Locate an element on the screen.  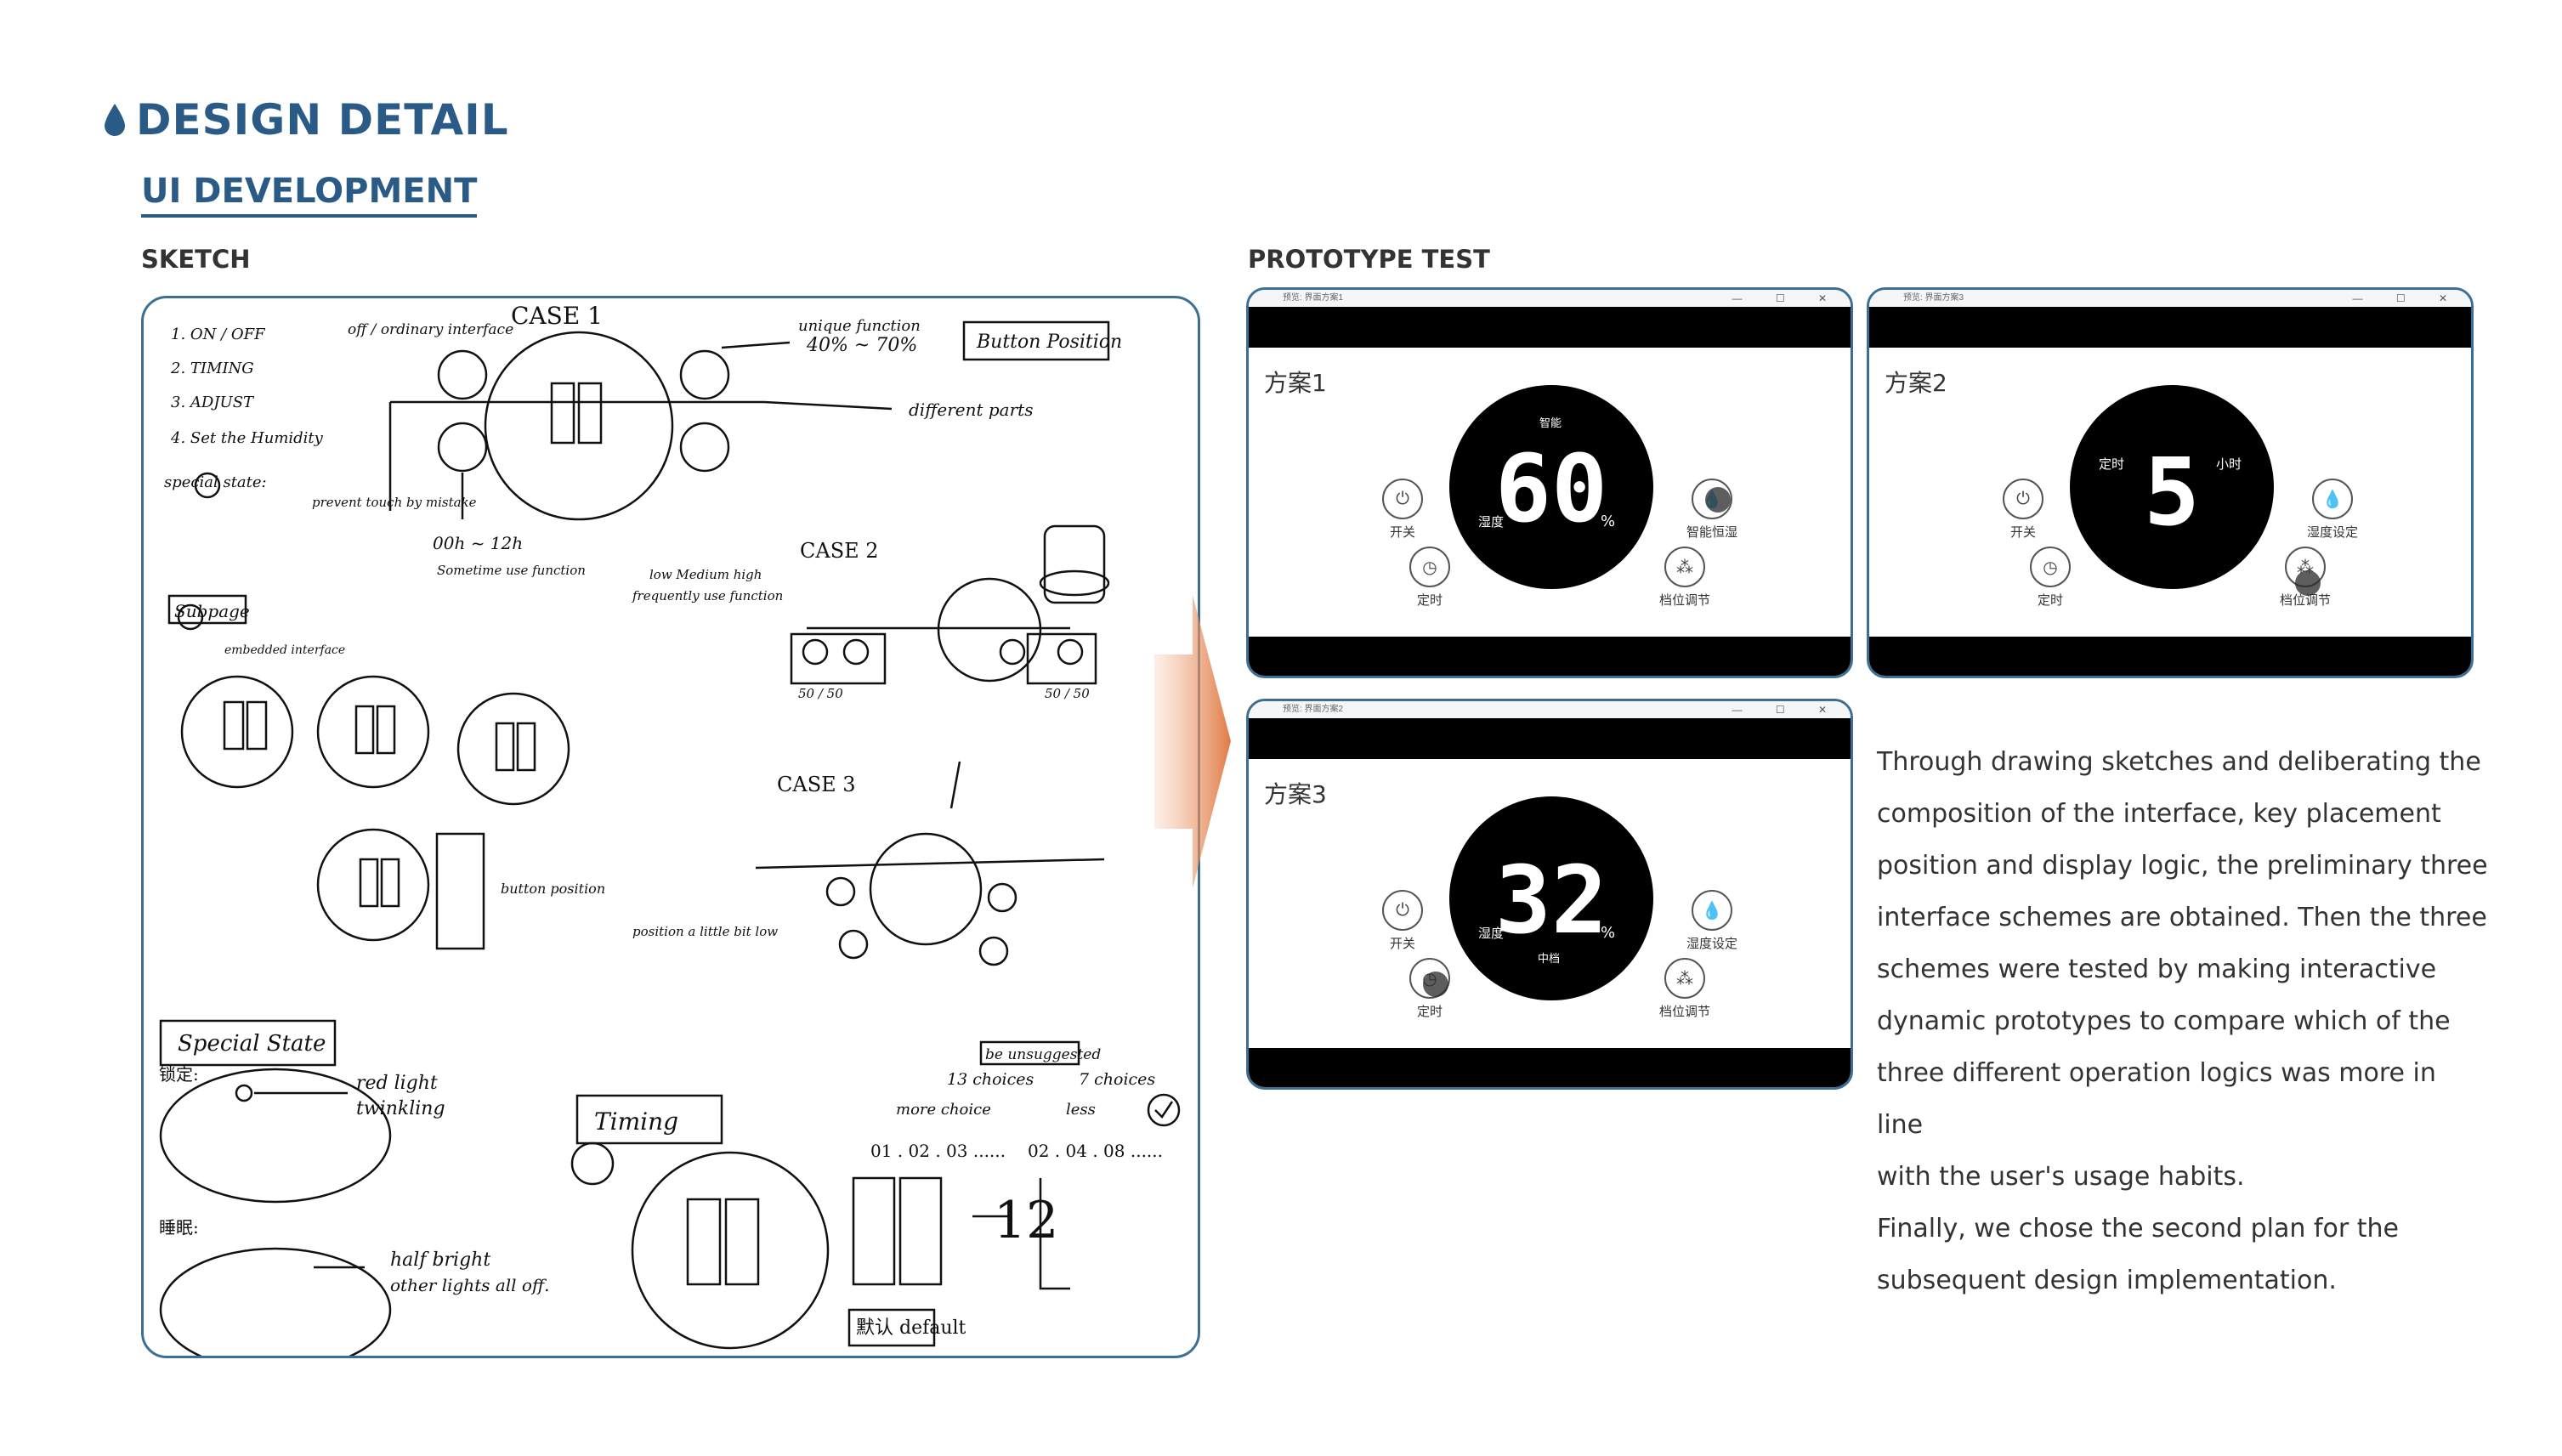
svg-text: 7 choices is located at coordinates (1117, 1079).